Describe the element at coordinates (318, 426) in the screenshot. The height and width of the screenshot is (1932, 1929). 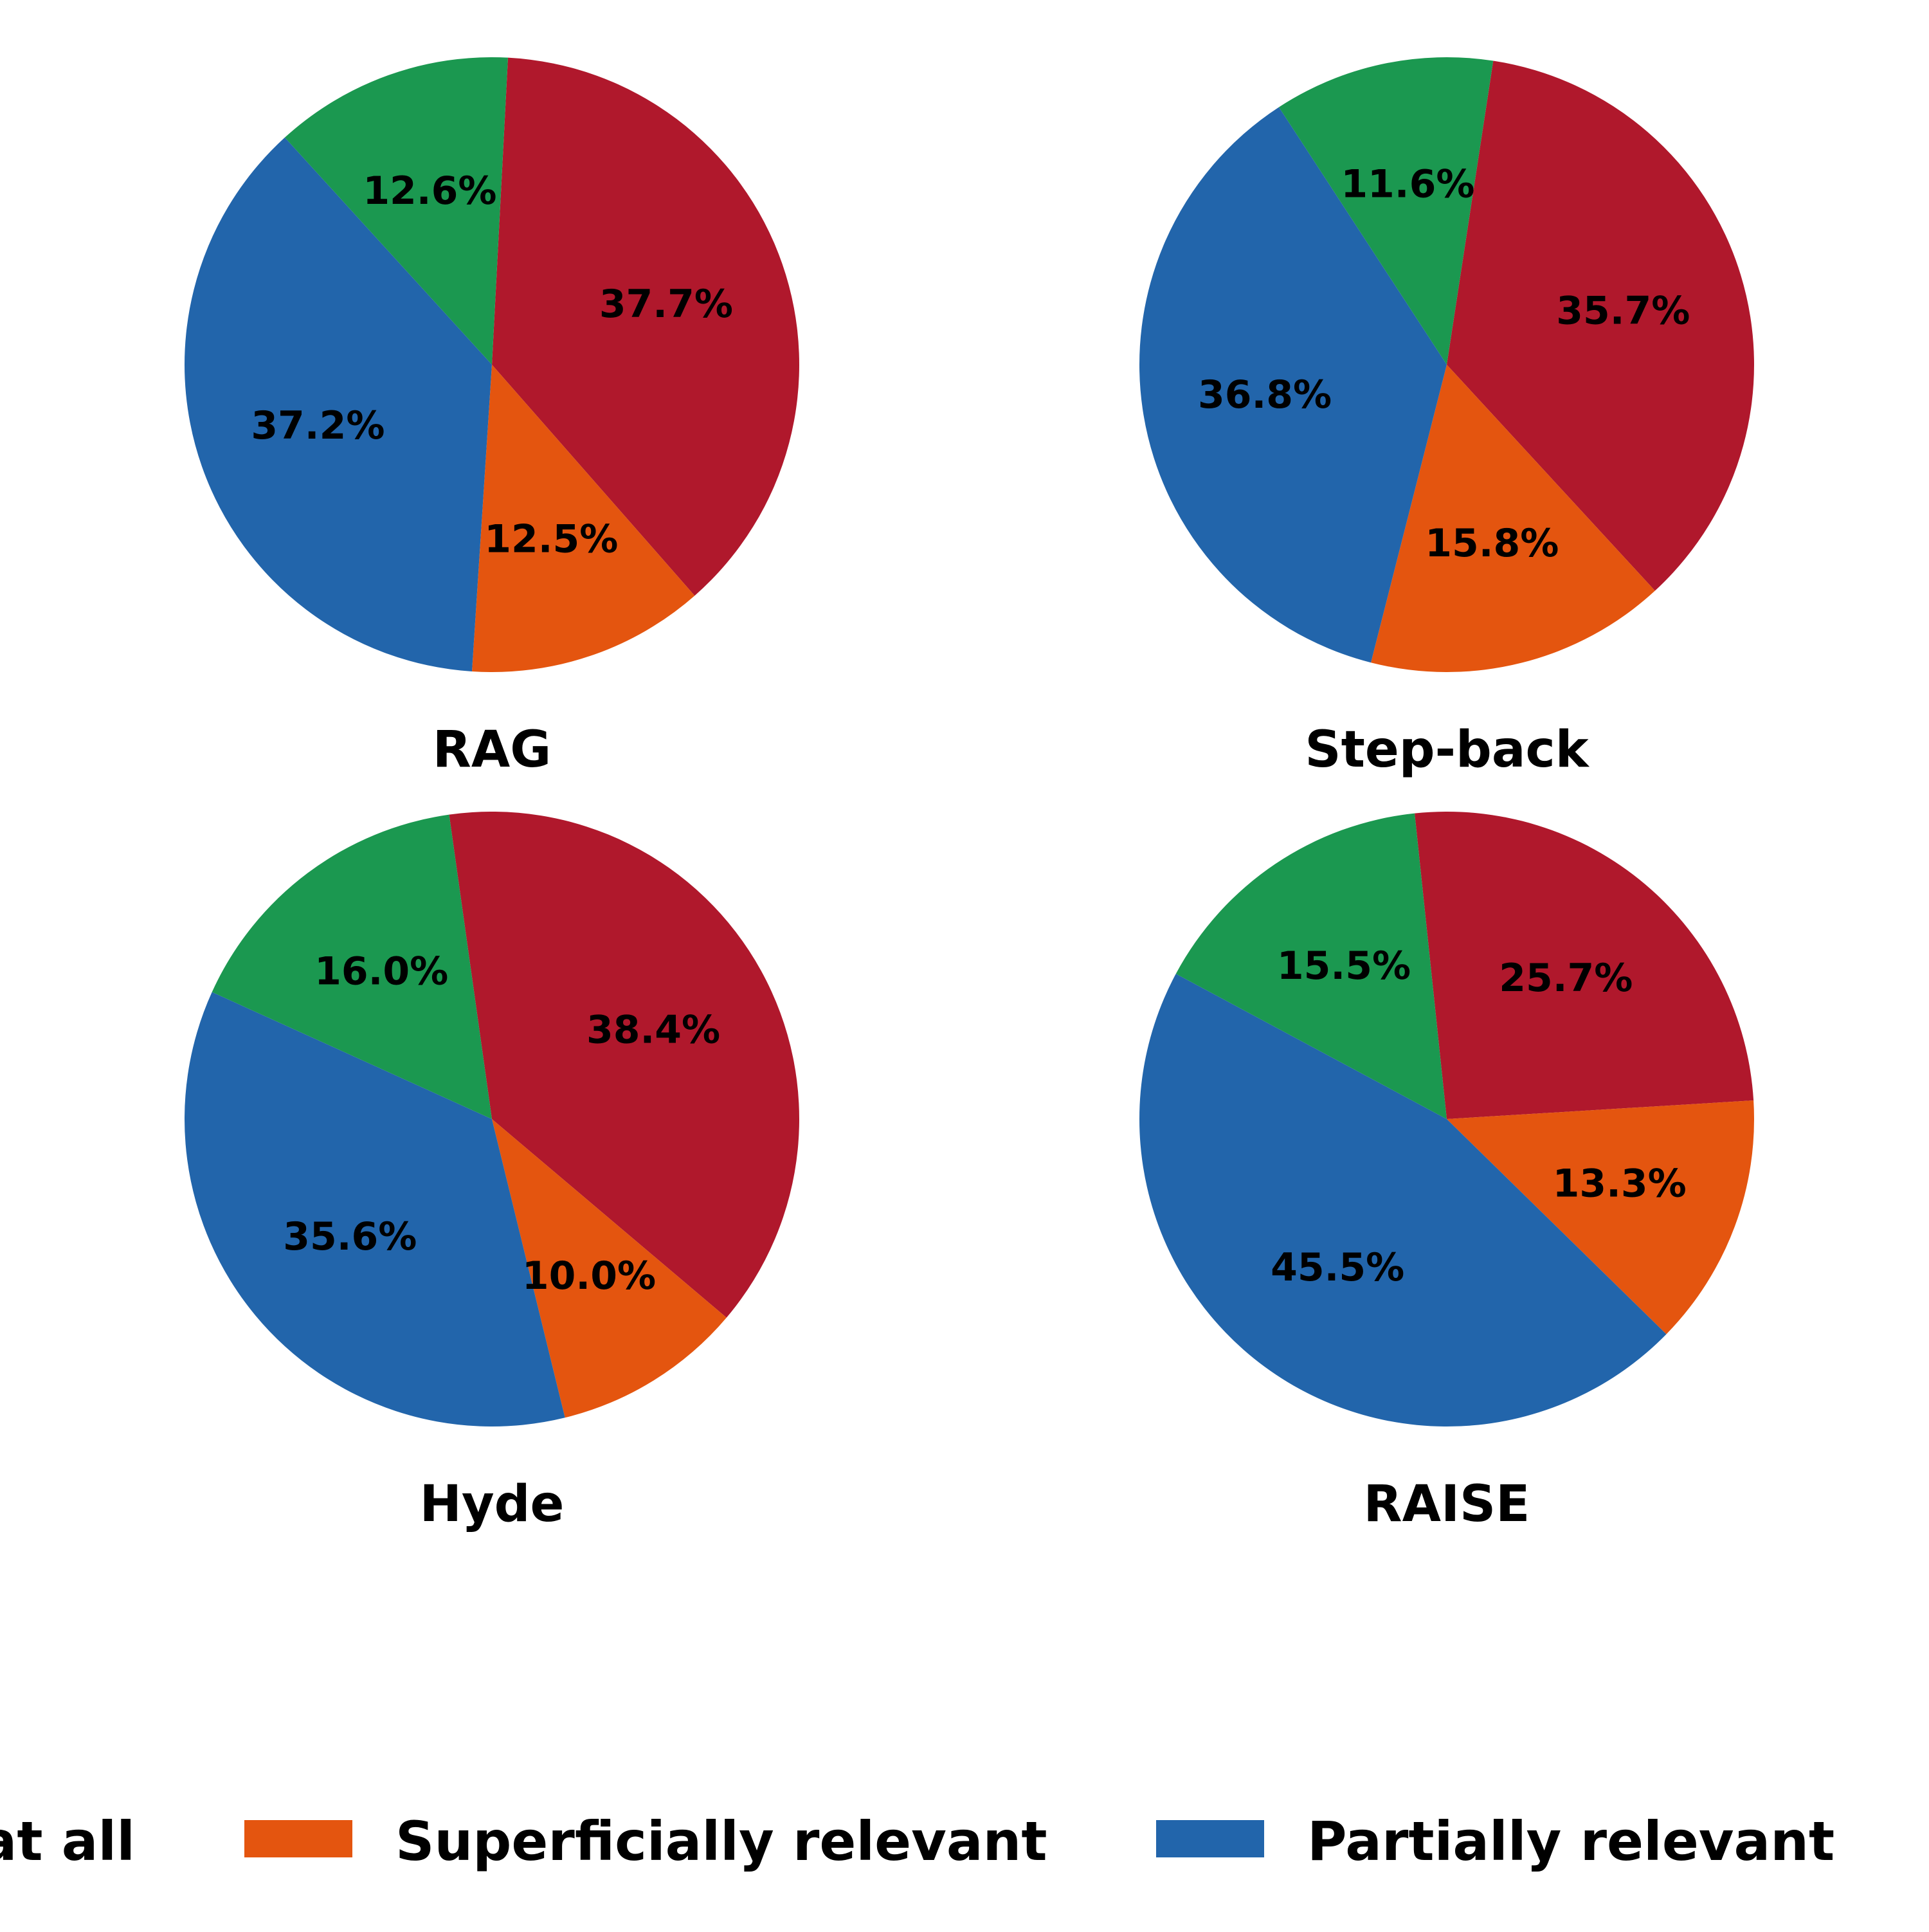
I see `pie-slice-label-rag-2: 37.2%` at that location.